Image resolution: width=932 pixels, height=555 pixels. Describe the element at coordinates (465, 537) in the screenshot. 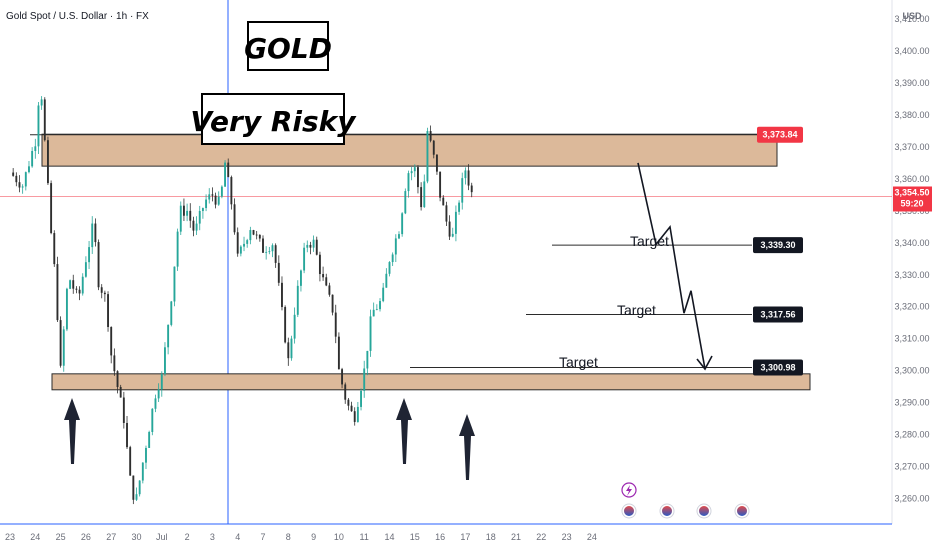

I see `time-tick-label: 17` at that location.